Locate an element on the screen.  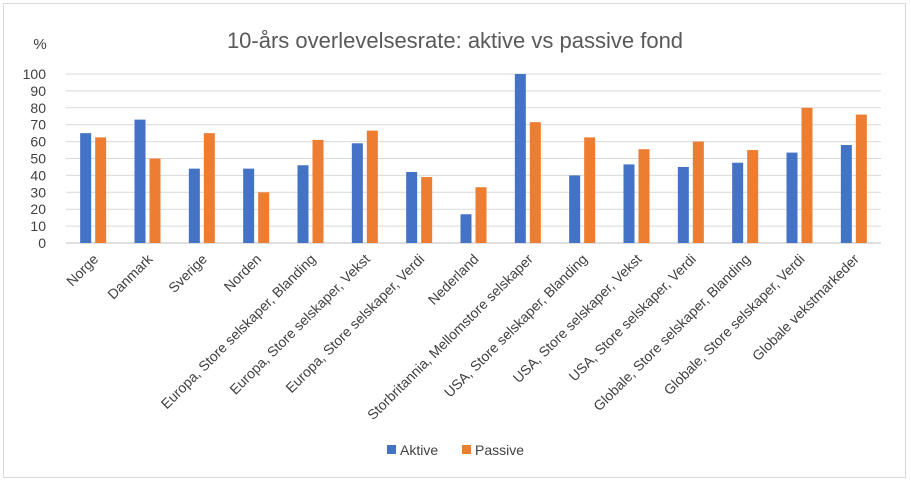
legend-label-aktive: Aktive is located at coordinates (419, 450).